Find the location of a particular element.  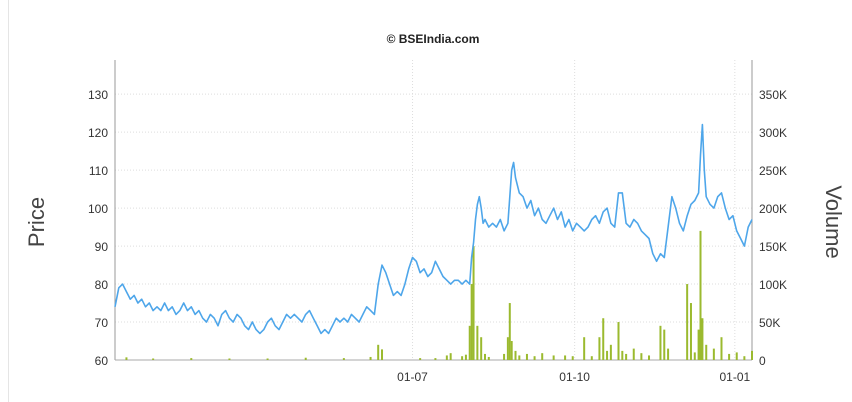

frame-left-rule is located at coordinates (8, 201).